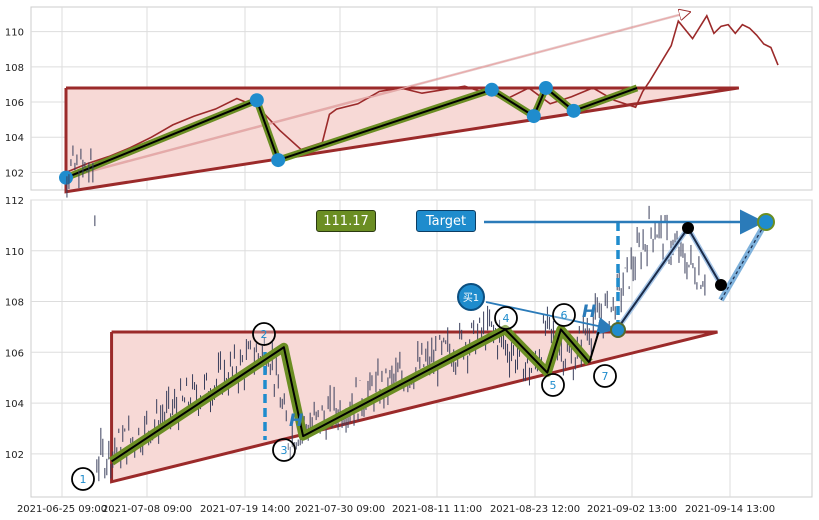 The height and width of the screenshot is (520, 819). Describe the element at coordinates (721, 285) in the screenshot. I see `pullback-dot` at that location.